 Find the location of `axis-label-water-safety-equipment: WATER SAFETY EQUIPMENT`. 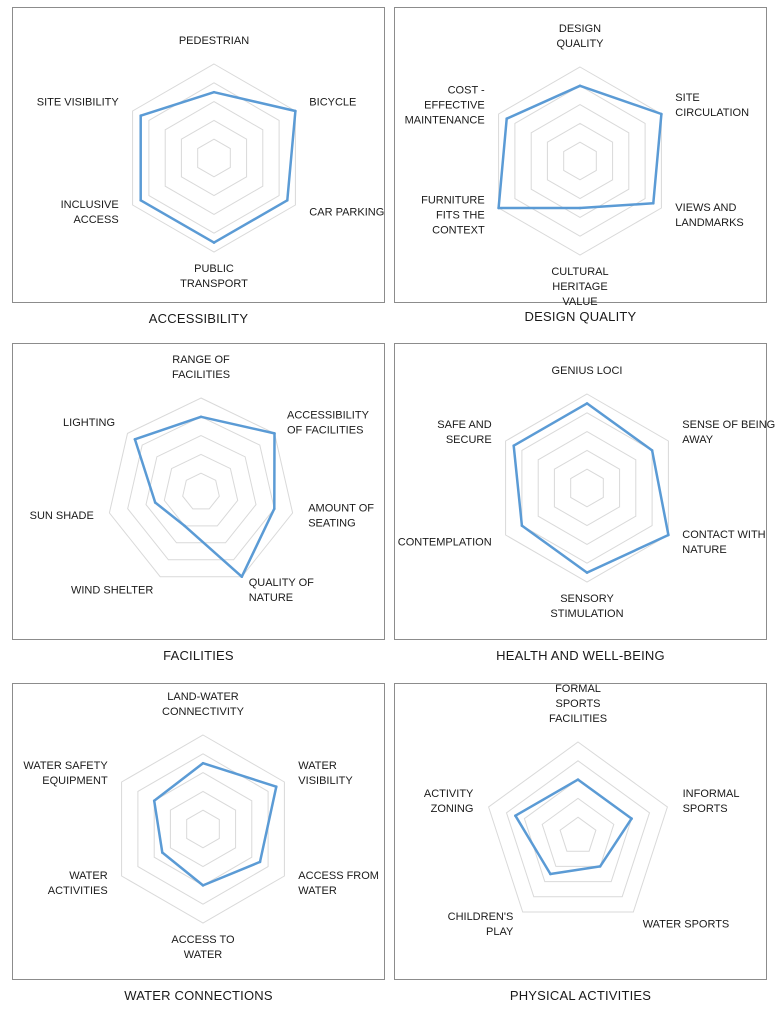

axis-label-water-safety-equipment: WATER SAFETY EQUIPMENT is located at coordinates (65, 773).